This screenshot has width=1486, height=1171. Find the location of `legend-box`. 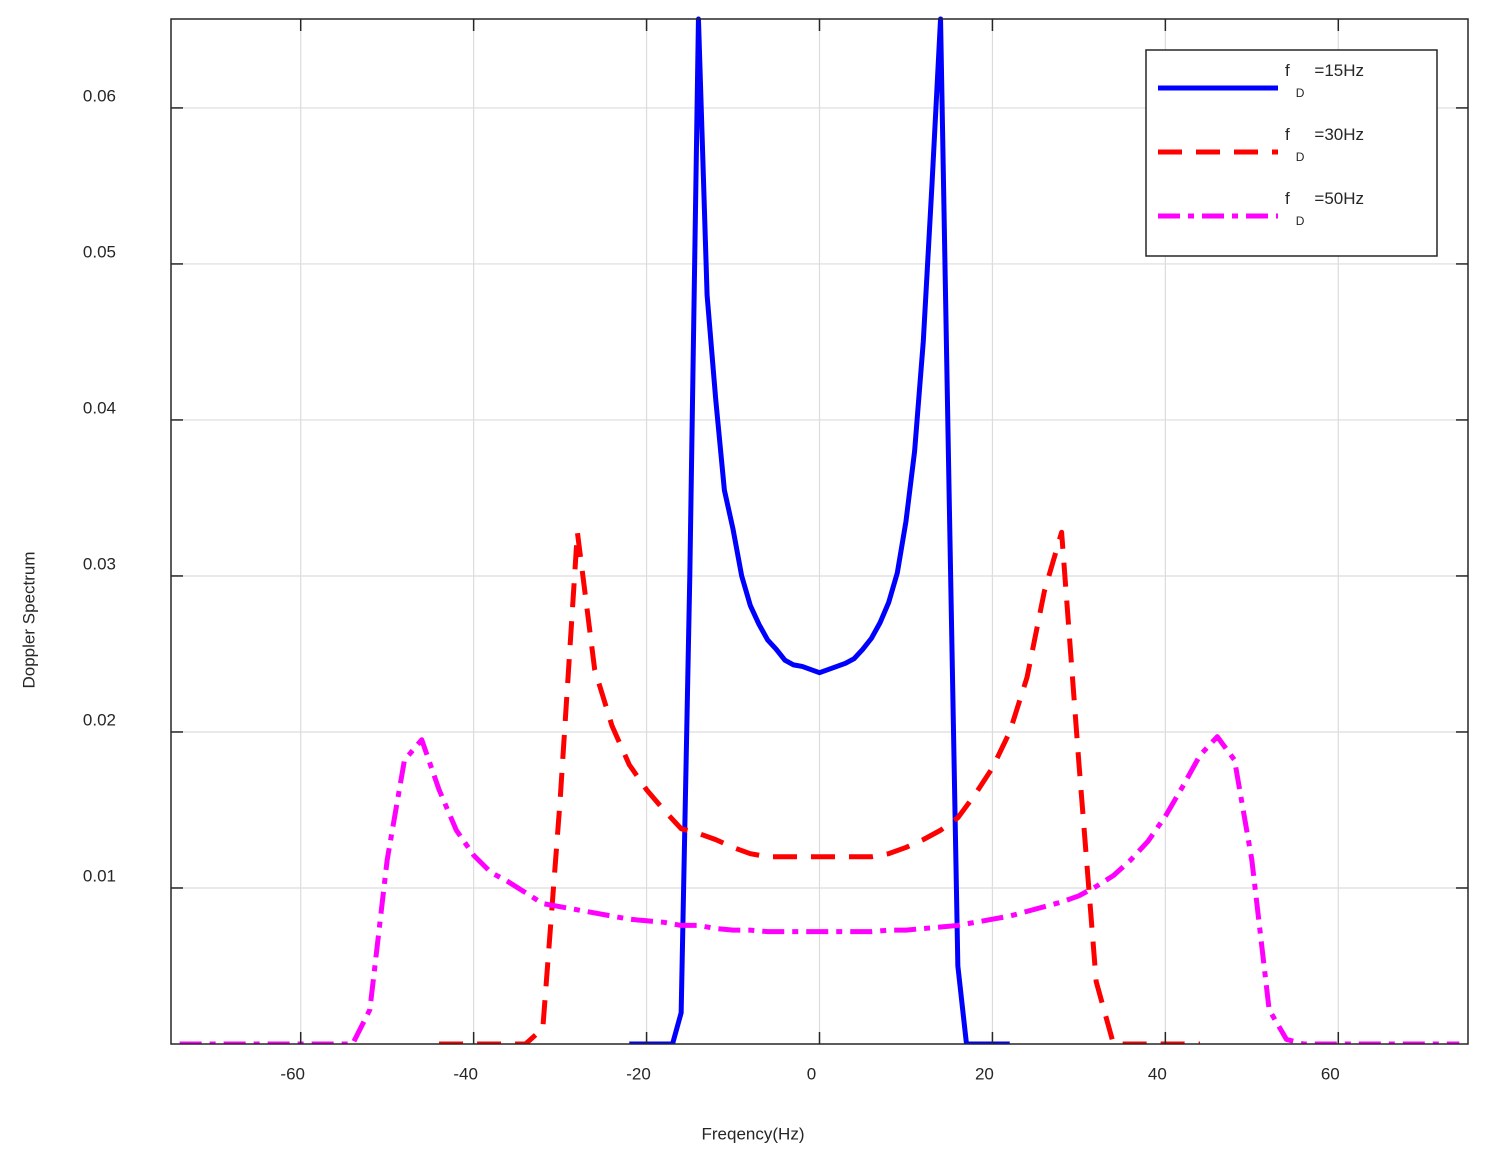

legend-box is located at coordinates (1291, 153).